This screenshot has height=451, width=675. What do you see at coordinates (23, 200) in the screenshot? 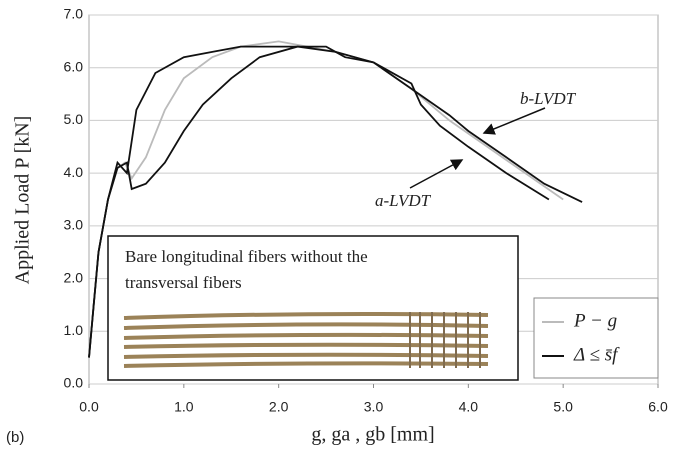
I see `y-axis-label: Applied Load P [kN]` at bounding box center [23, 200].